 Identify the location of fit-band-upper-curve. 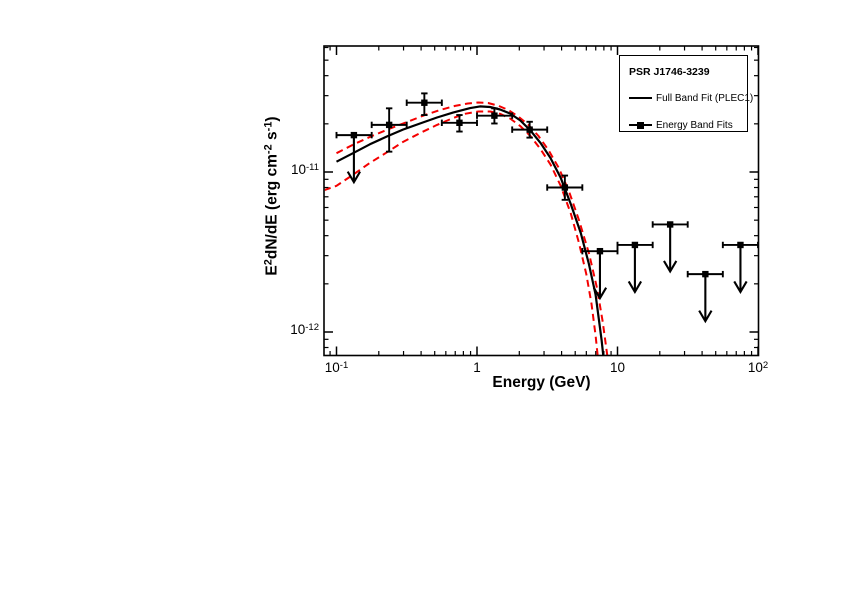
(472, 228).